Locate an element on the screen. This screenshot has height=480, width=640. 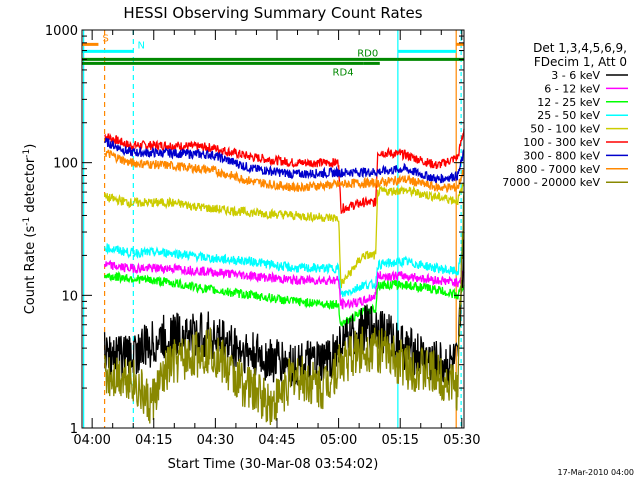
y-axis-label-middle: detector is located at coordinates (30, 187).